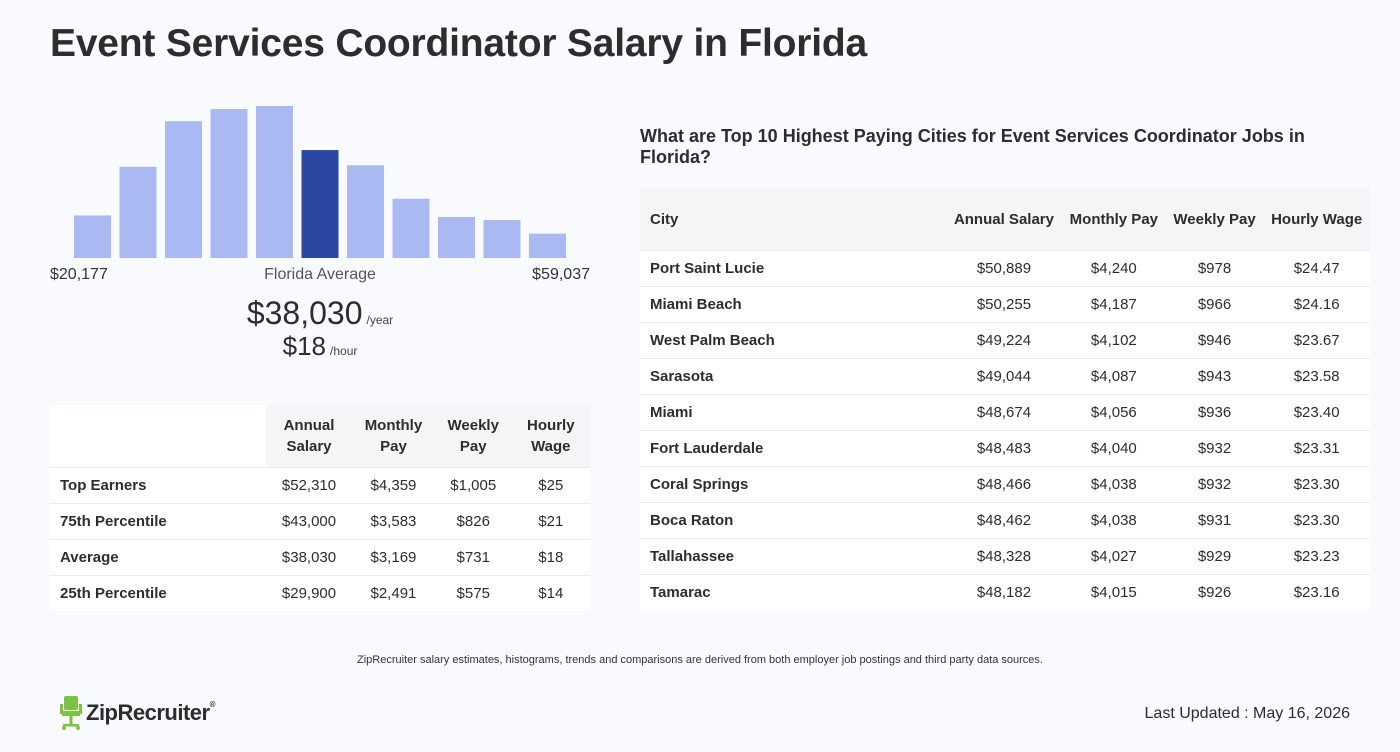 This screenshot has width=1400, height=752. What do you see at coordinates (1214, 556) in the screenshot?
I see `cell-value: $929` at bounding box center [1214, 556].